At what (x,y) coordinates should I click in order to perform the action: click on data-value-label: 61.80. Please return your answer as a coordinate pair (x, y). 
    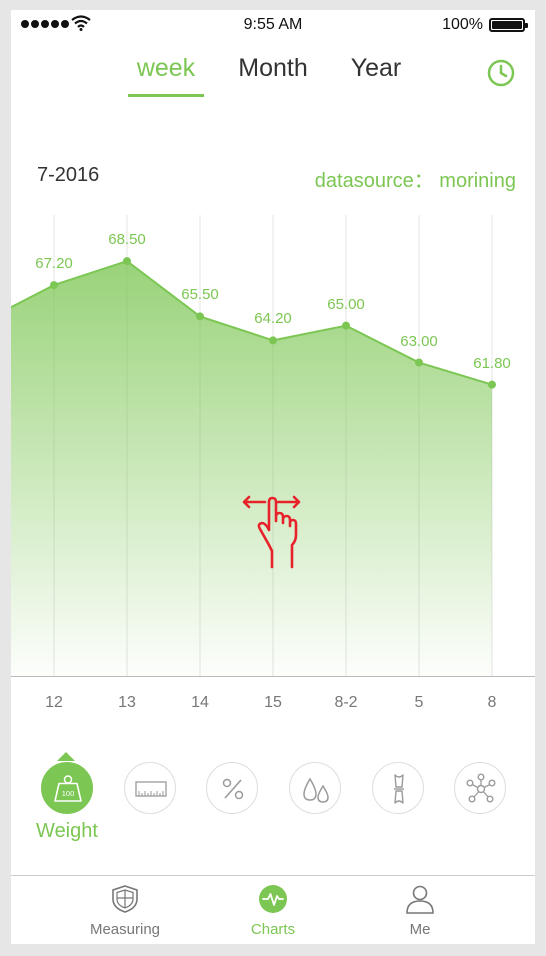
    Looking at the image, I should click on (492, 363).